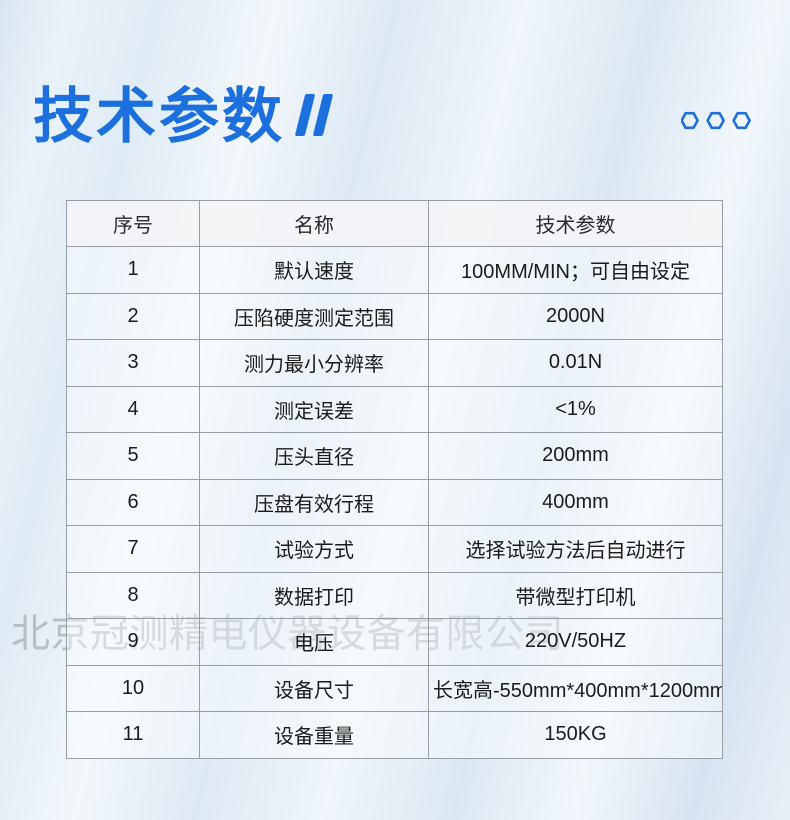  I want to click on table-row: 8 数据打印 带微型打印机, so click(394, 595).